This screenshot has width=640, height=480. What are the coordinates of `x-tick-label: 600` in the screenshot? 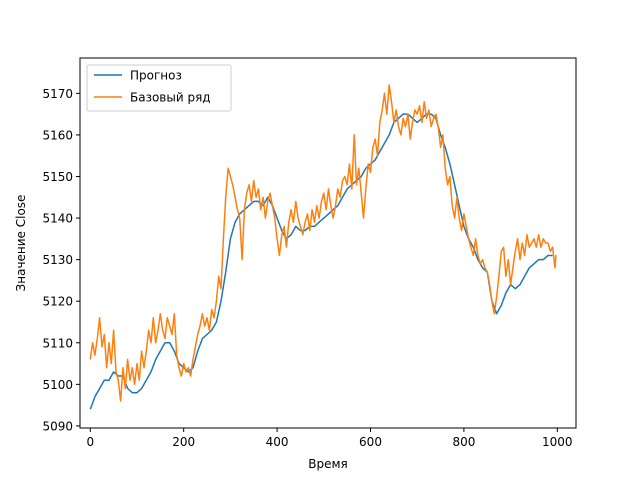 It's located at (370, 442).